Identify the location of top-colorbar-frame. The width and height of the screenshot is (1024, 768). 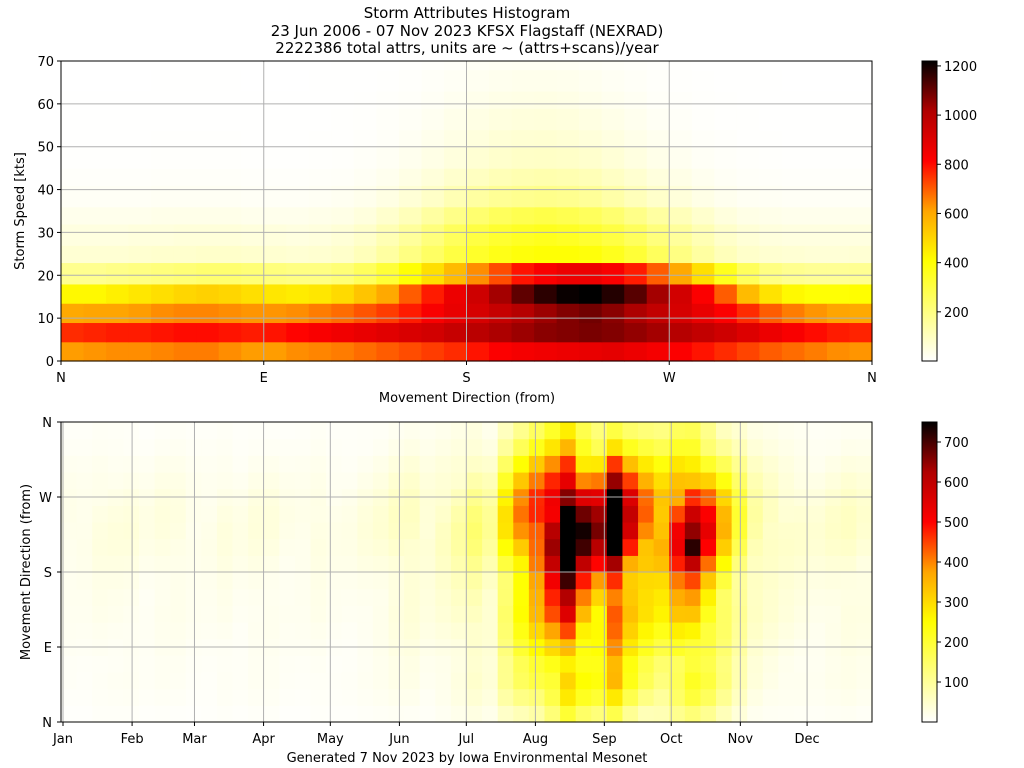
(929, 211).